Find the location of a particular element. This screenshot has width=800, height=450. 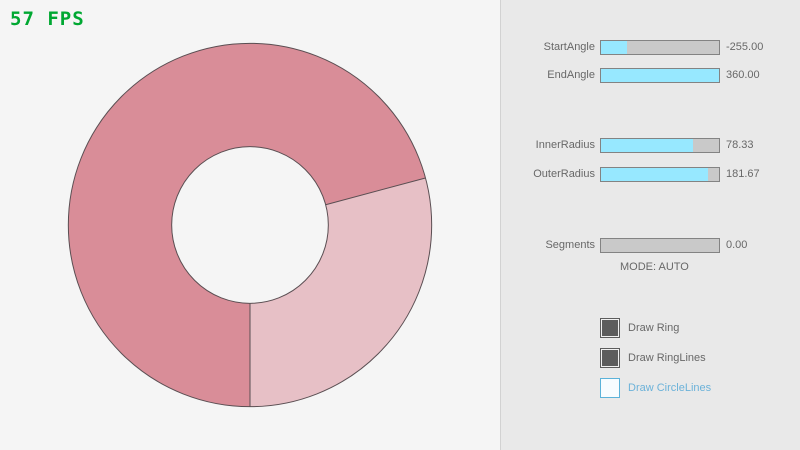

start-angle-slider is located at coordinates (660, 47).